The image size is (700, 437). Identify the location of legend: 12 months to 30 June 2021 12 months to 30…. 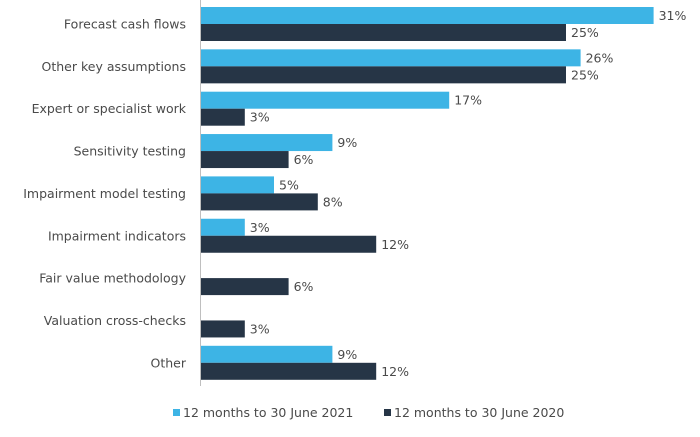
(368, 412).